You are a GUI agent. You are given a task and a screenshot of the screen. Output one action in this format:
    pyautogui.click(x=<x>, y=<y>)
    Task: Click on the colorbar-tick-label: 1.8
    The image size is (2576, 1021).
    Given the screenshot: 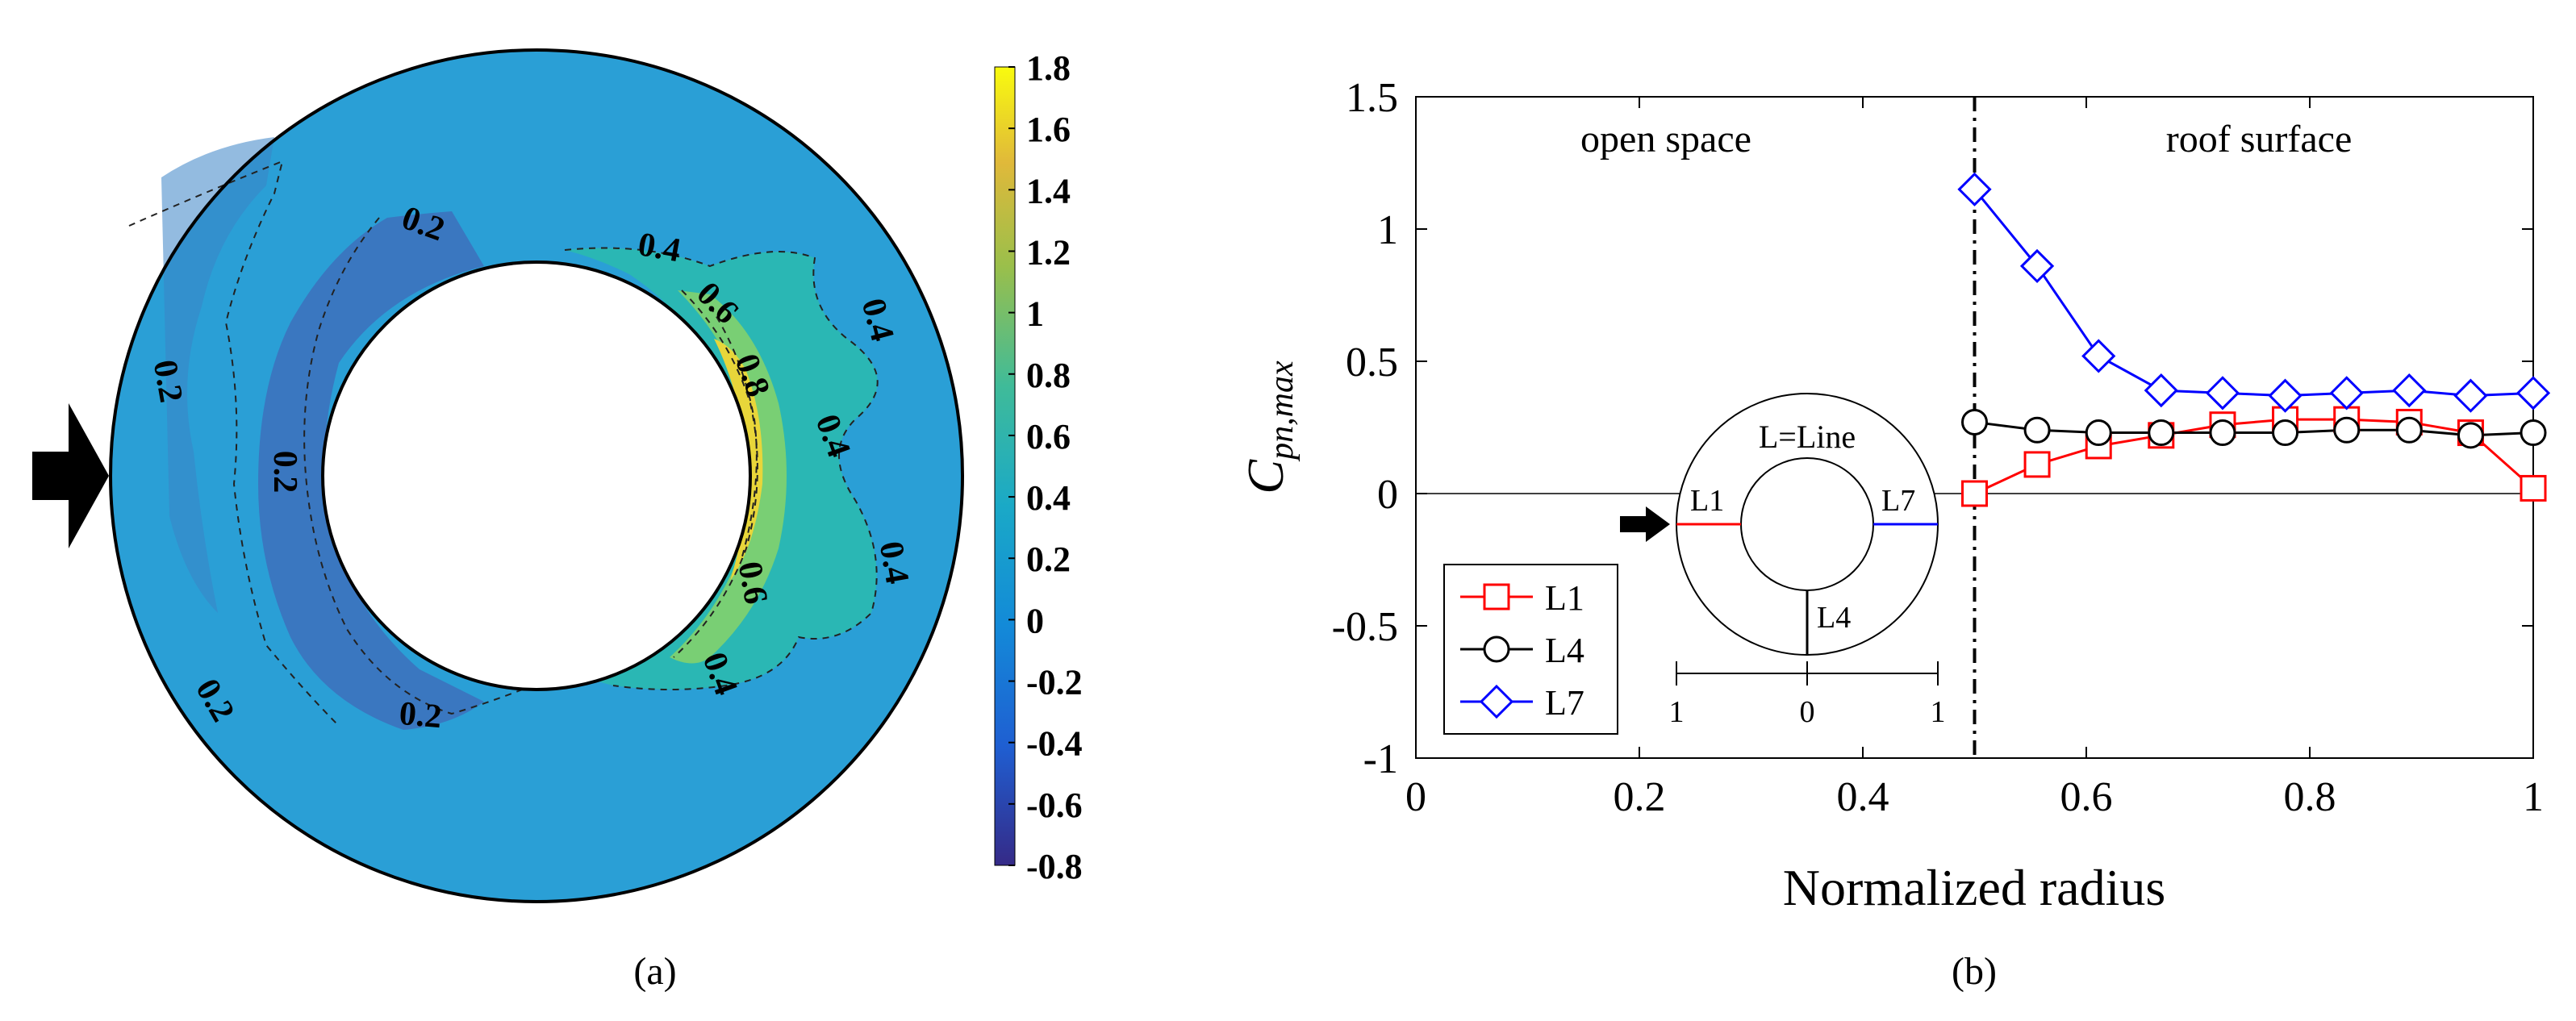 What is the action you would take?
    pyautogui.click(x=1049, y=68)
    